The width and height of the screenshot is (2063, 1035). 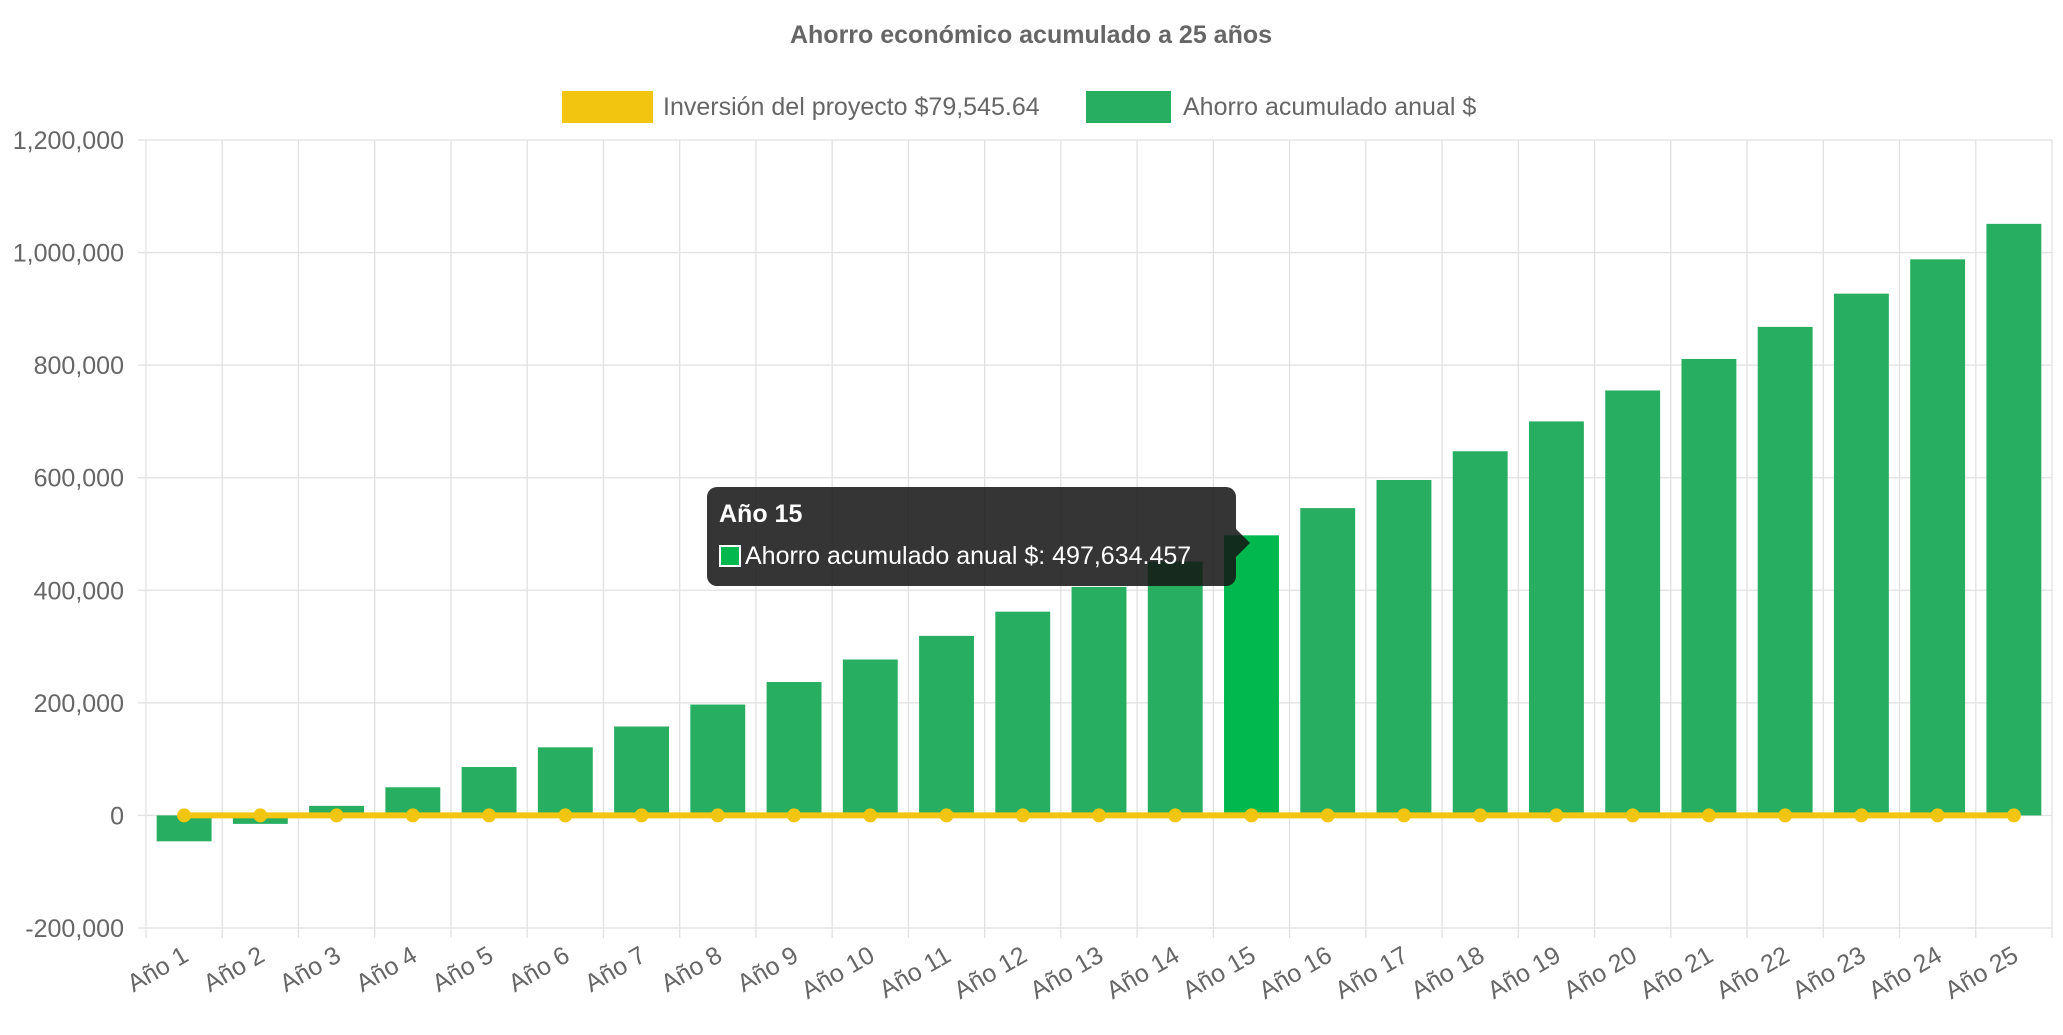 What do you see at coordinates (1524, 973) in the screenshot?
I see `x-tick-label: Año 19` at bounding box center [1524, 973].